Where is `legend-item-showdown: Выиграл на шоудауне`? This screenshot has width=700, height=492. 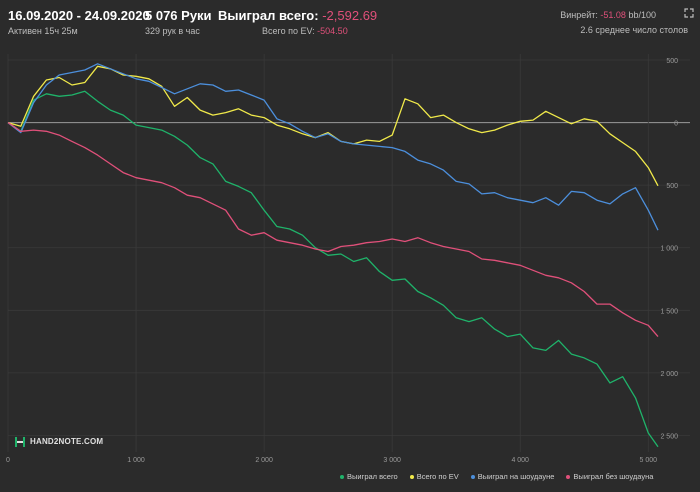 legend-item-showdown: Выиграл на шоудауне is located at coordinates (512, 476).